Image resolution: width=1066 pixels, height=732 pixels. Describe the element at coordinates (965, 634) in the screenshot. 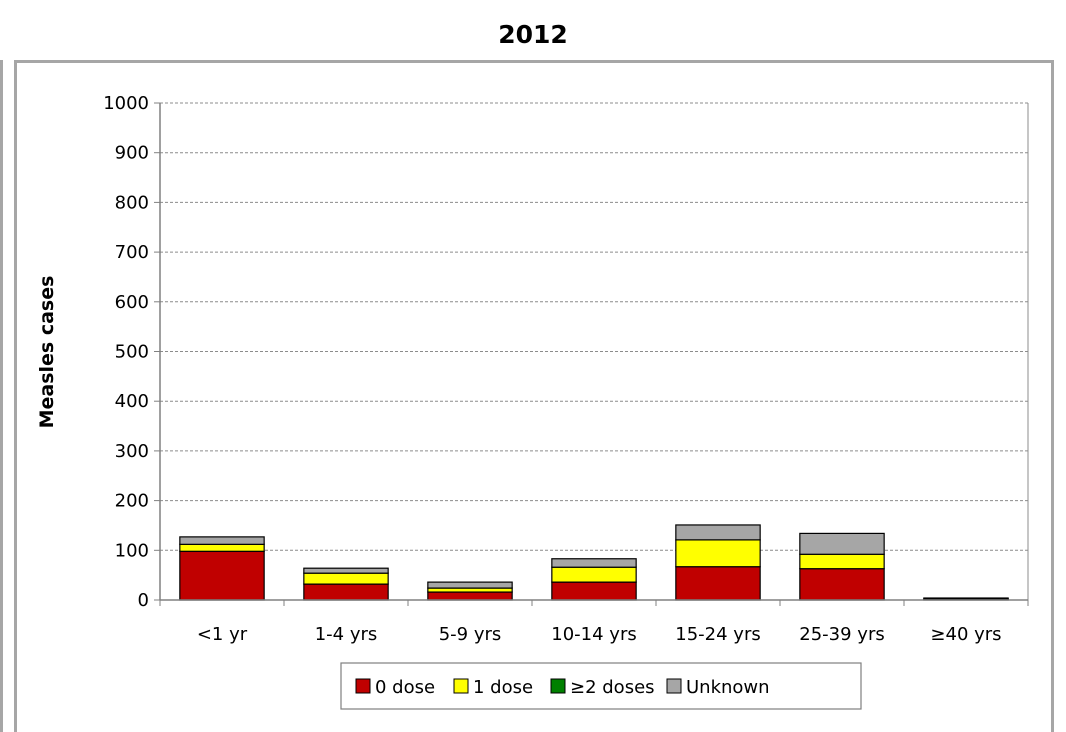

I see `x-tick-label: ≥40 yrs` at that location.